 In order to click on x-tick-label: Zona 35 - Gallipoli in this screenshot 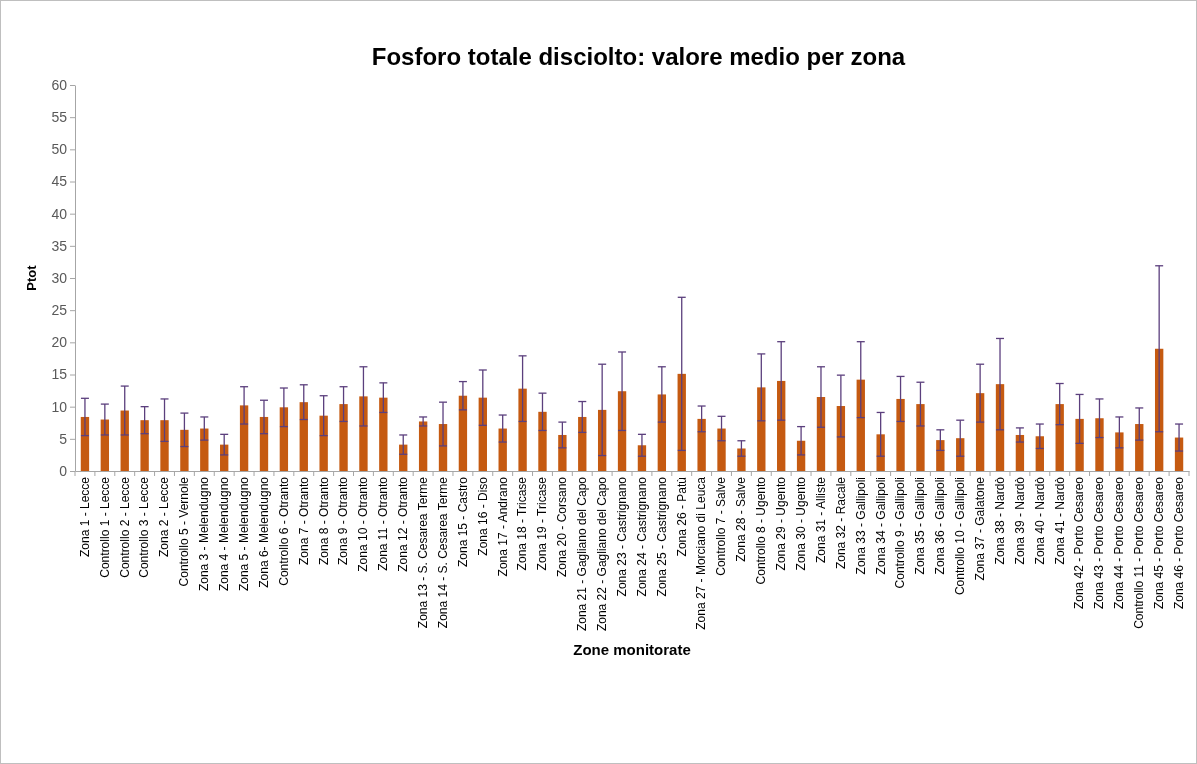, I will do `click(920, 526)`.